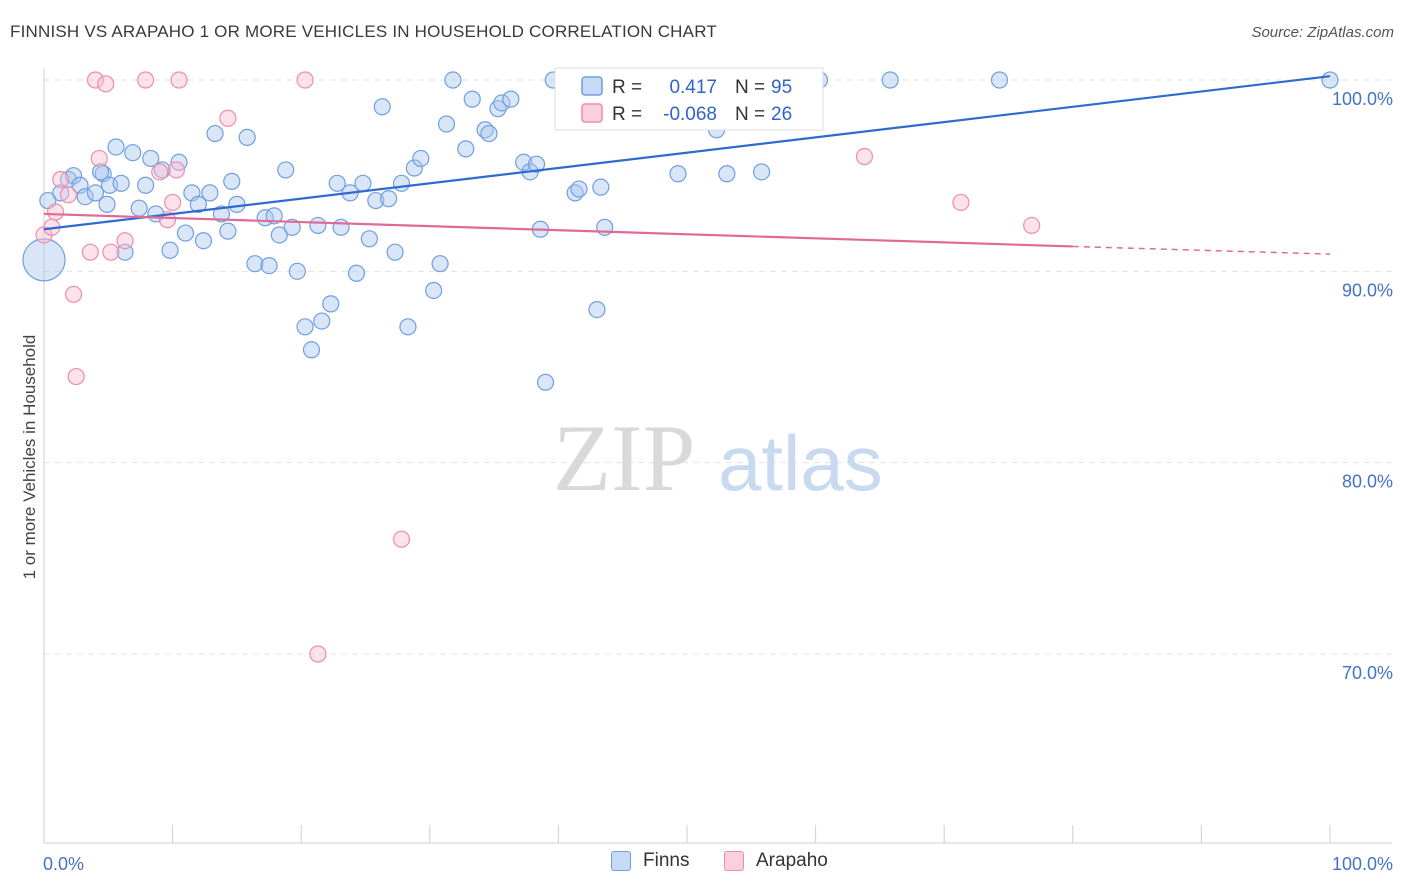 This screenshot has width=1406, height=892. I want to click on stats-legend-r-label-finns: R =, so click(627, 87).